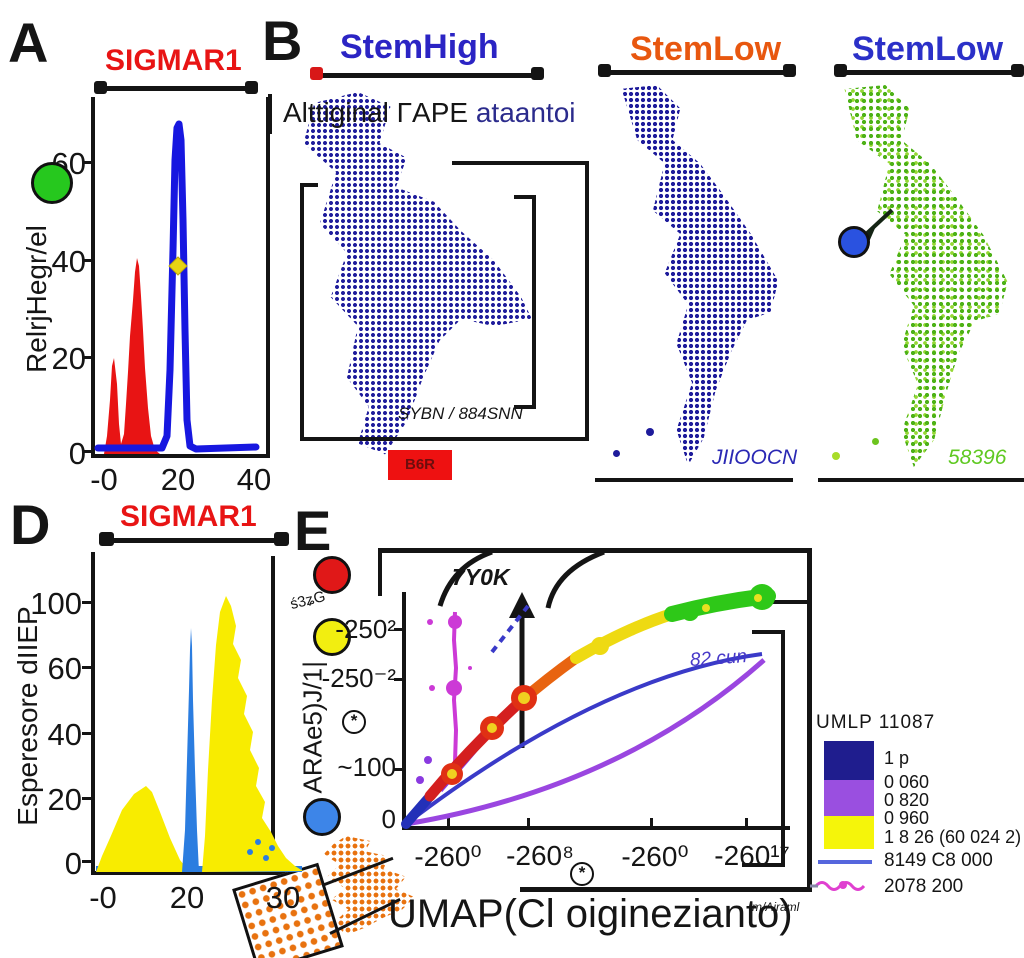 This screenshot has height=958, width=1024. Describe the element at coordinates (460, 413) in the screenshot. I see `panel-b1-caption: SYBN / 884SNN` at that location.